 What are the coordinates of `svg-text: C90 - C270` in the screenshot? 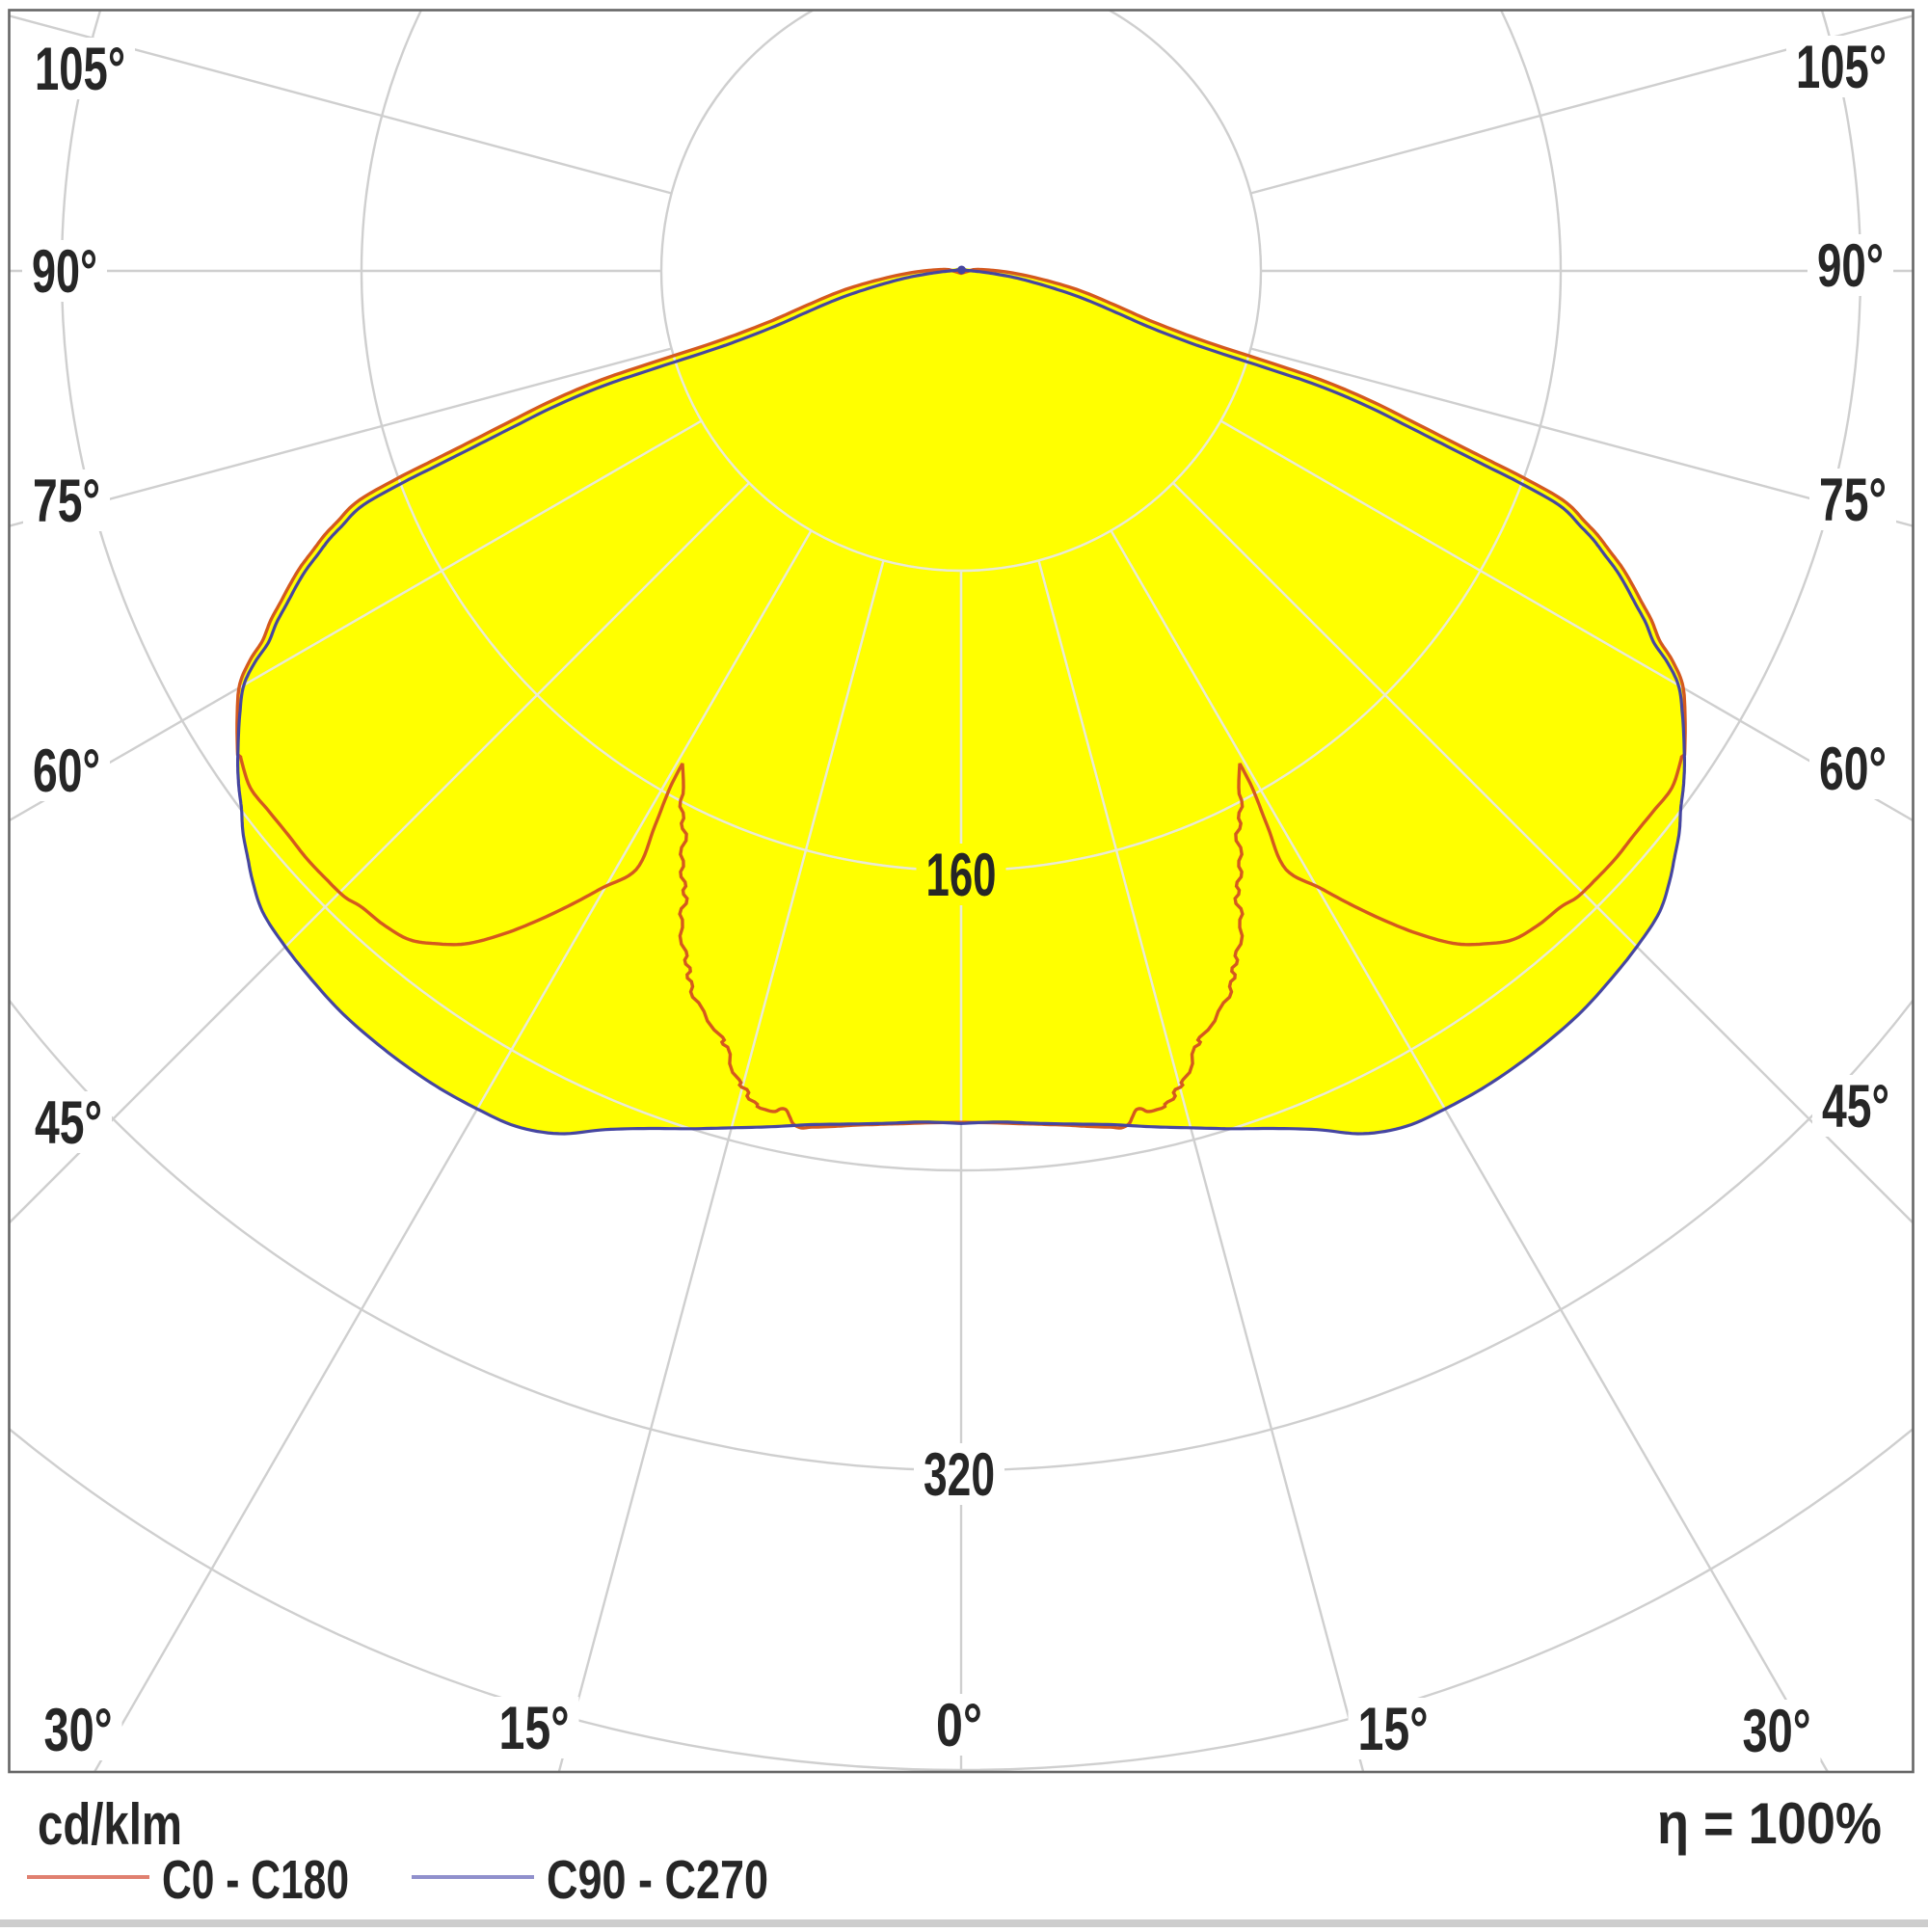 It's located at (658, 1880).